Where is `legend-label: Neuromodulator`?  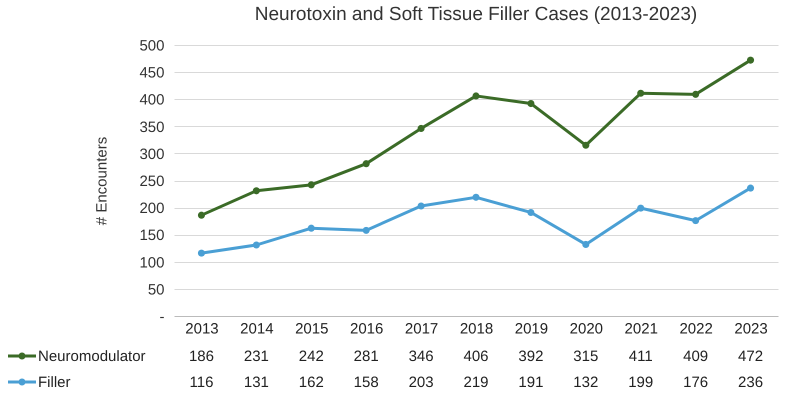
legend-label: Neuromodulator is located at coordinates (92, 356).